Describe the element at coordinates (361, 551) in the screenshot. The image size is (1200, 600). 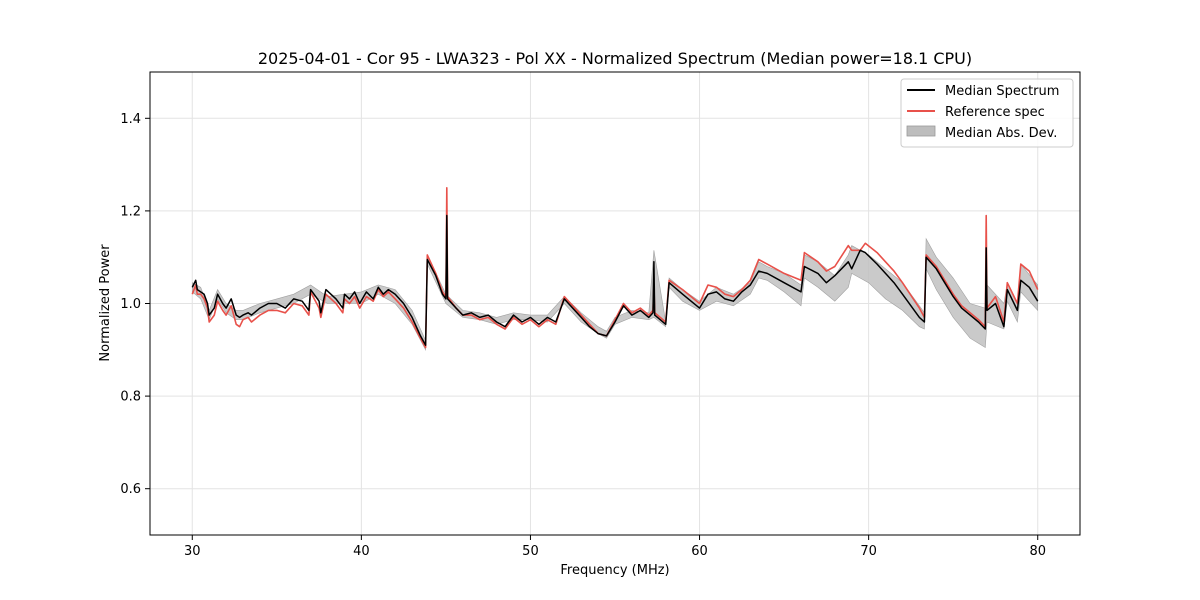
I see `x-tick-label: 40` at that location.